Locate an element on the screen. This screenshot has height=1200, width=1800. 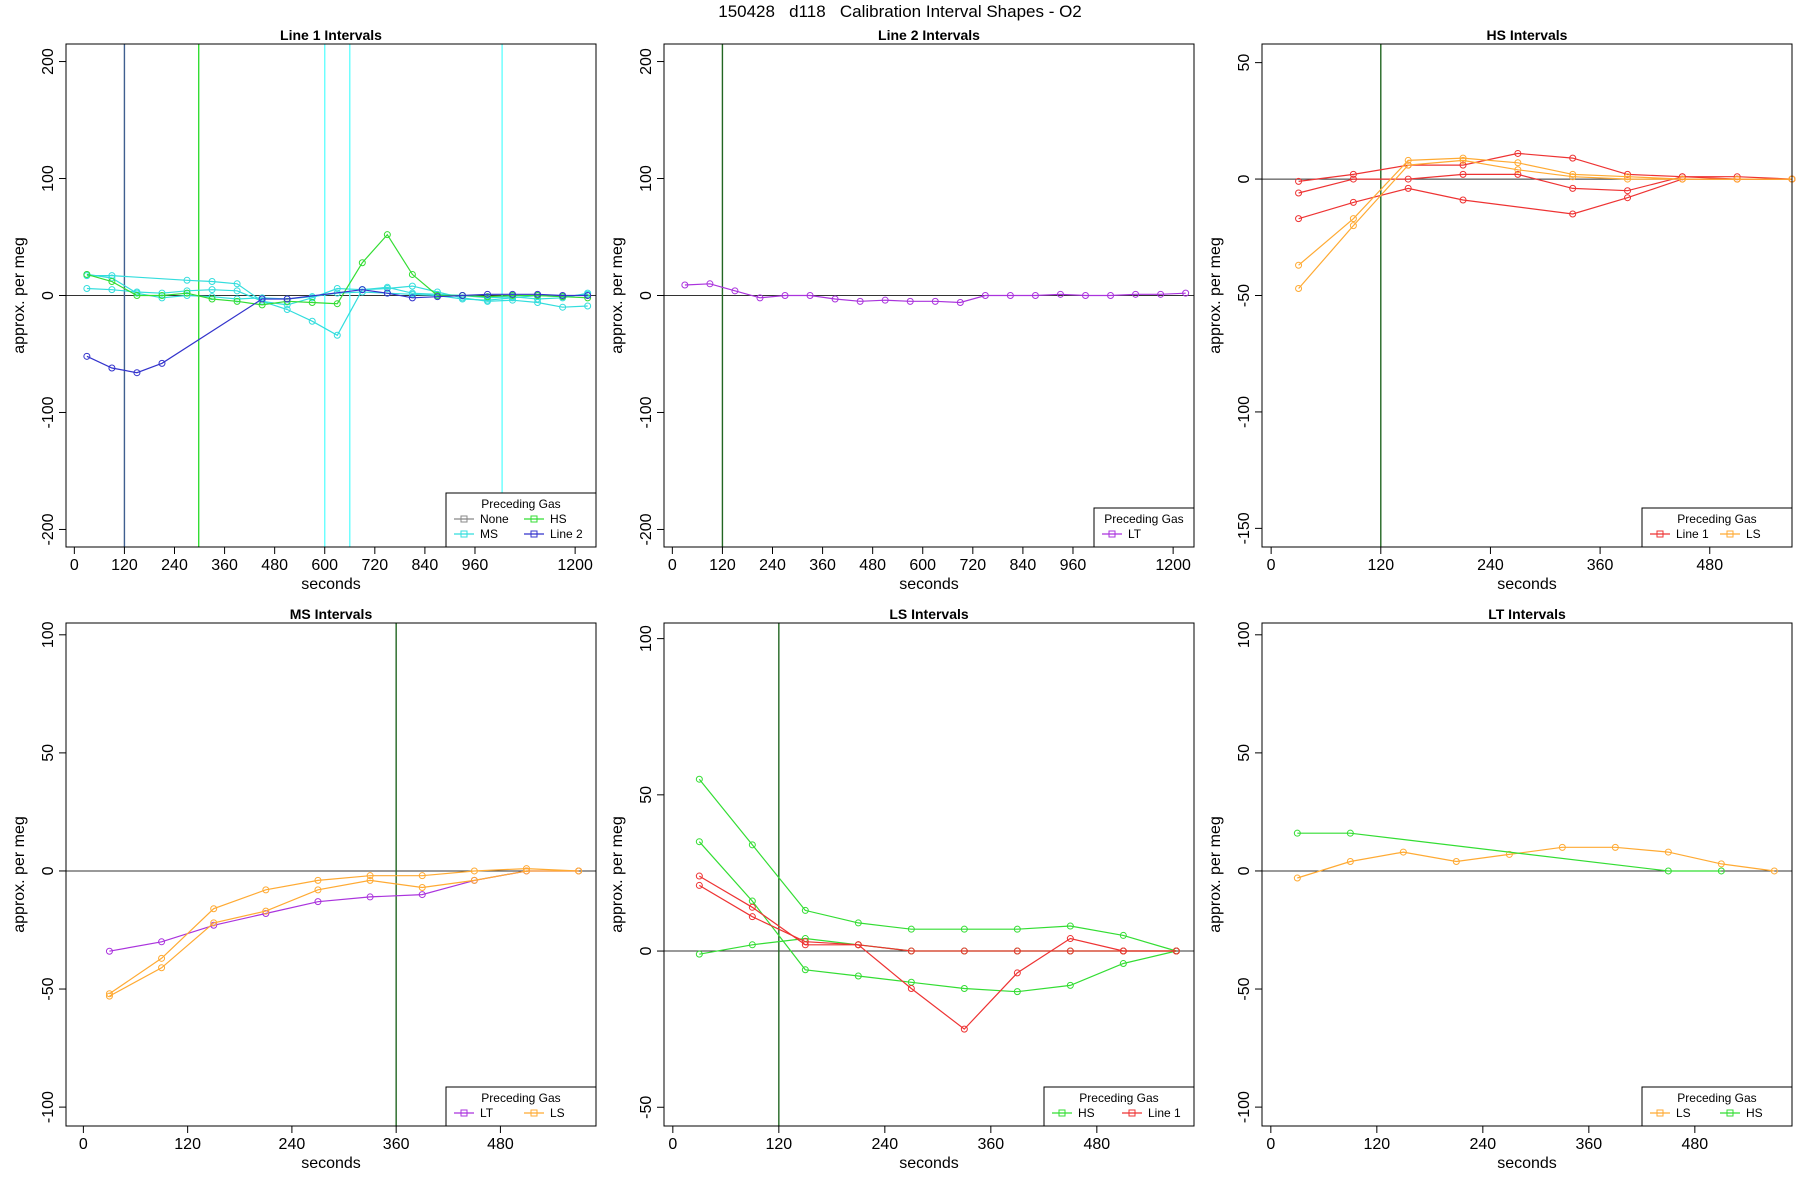
legend-entry: MS is located at coordinates (476, 534).